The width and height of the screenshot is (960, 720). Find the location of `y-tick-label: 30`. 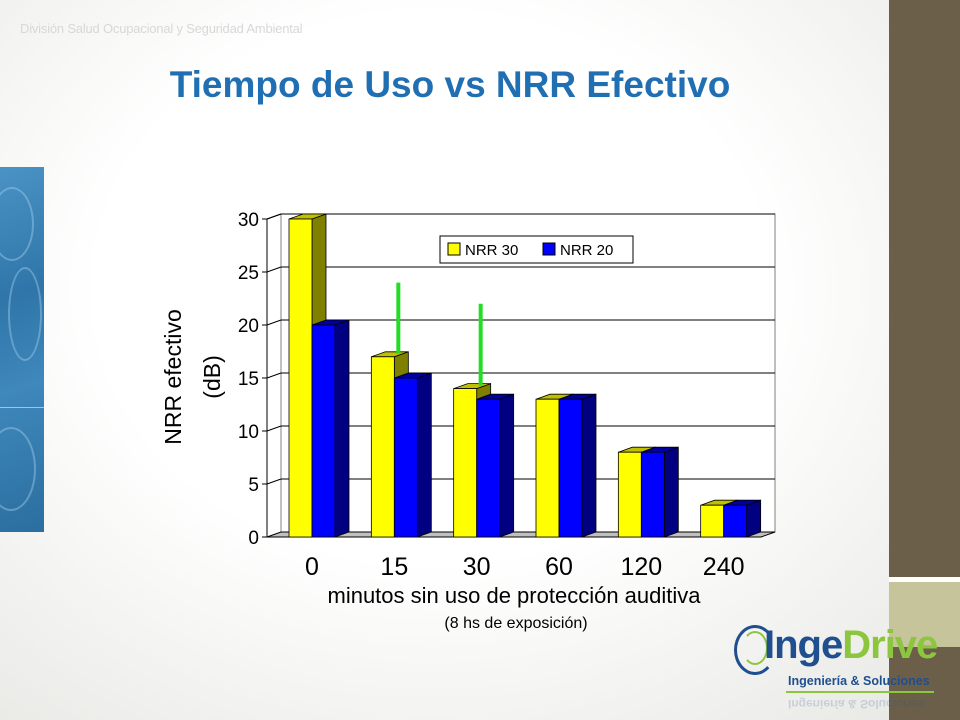

y-tick-label: 30 is located at coordinates (248, 220).